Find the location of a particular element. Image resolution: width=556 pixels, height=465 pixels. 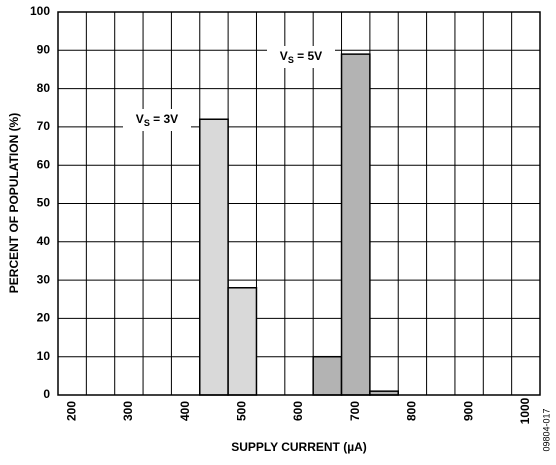

x-tick-label: 800 is located at coordinates (412, 411).